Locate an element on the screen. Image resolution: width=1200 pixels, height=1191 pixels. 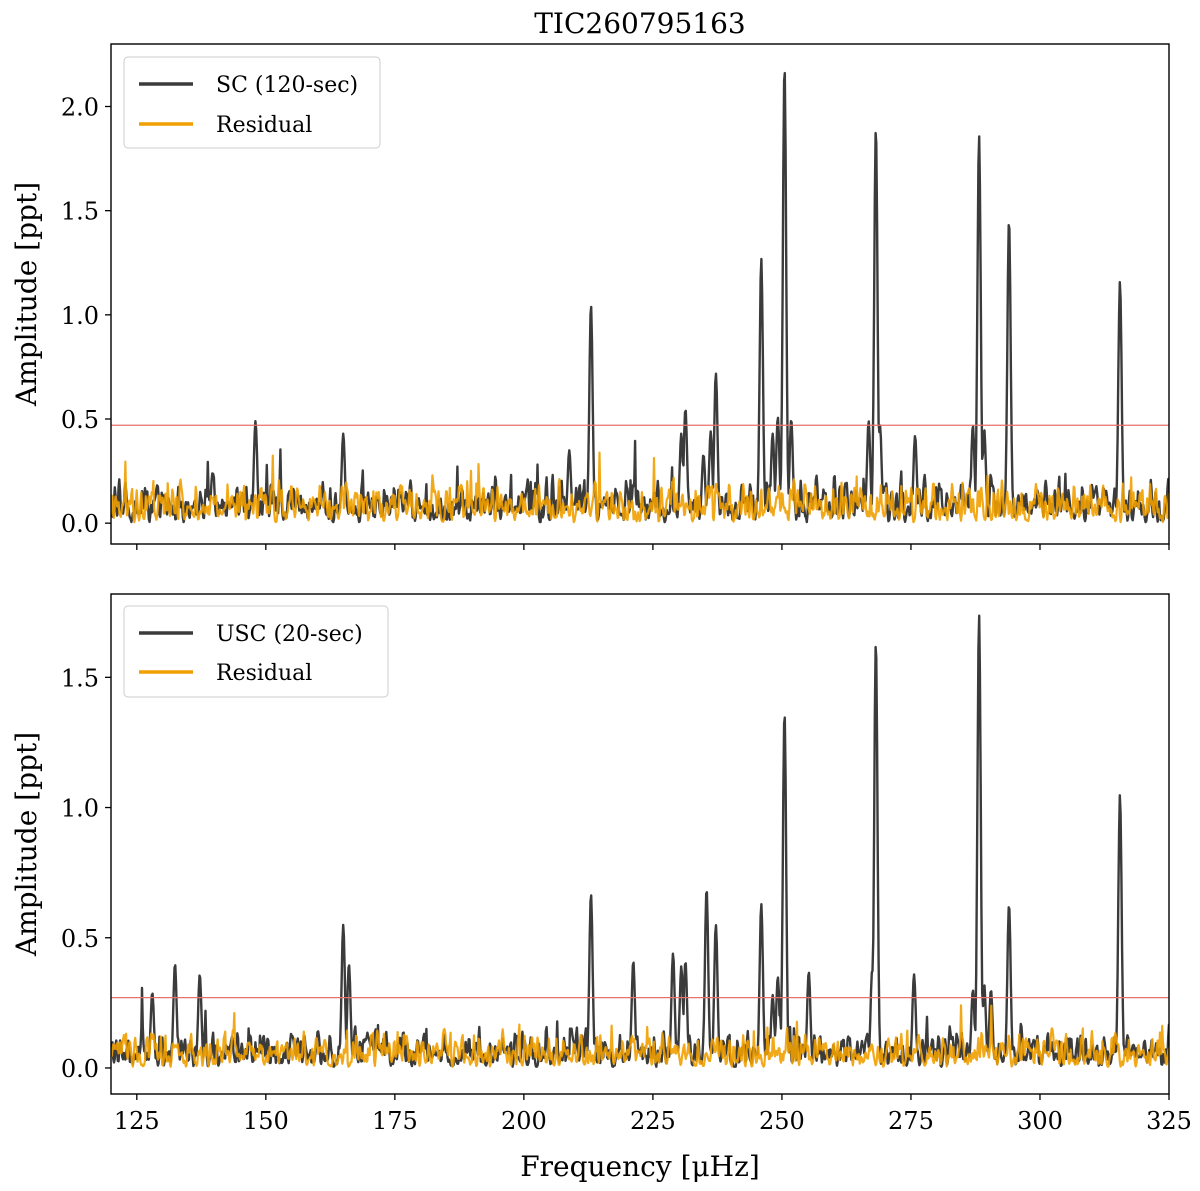
ytick-label-usc-1.5: 1.5 is located at coordinates (80, 678).